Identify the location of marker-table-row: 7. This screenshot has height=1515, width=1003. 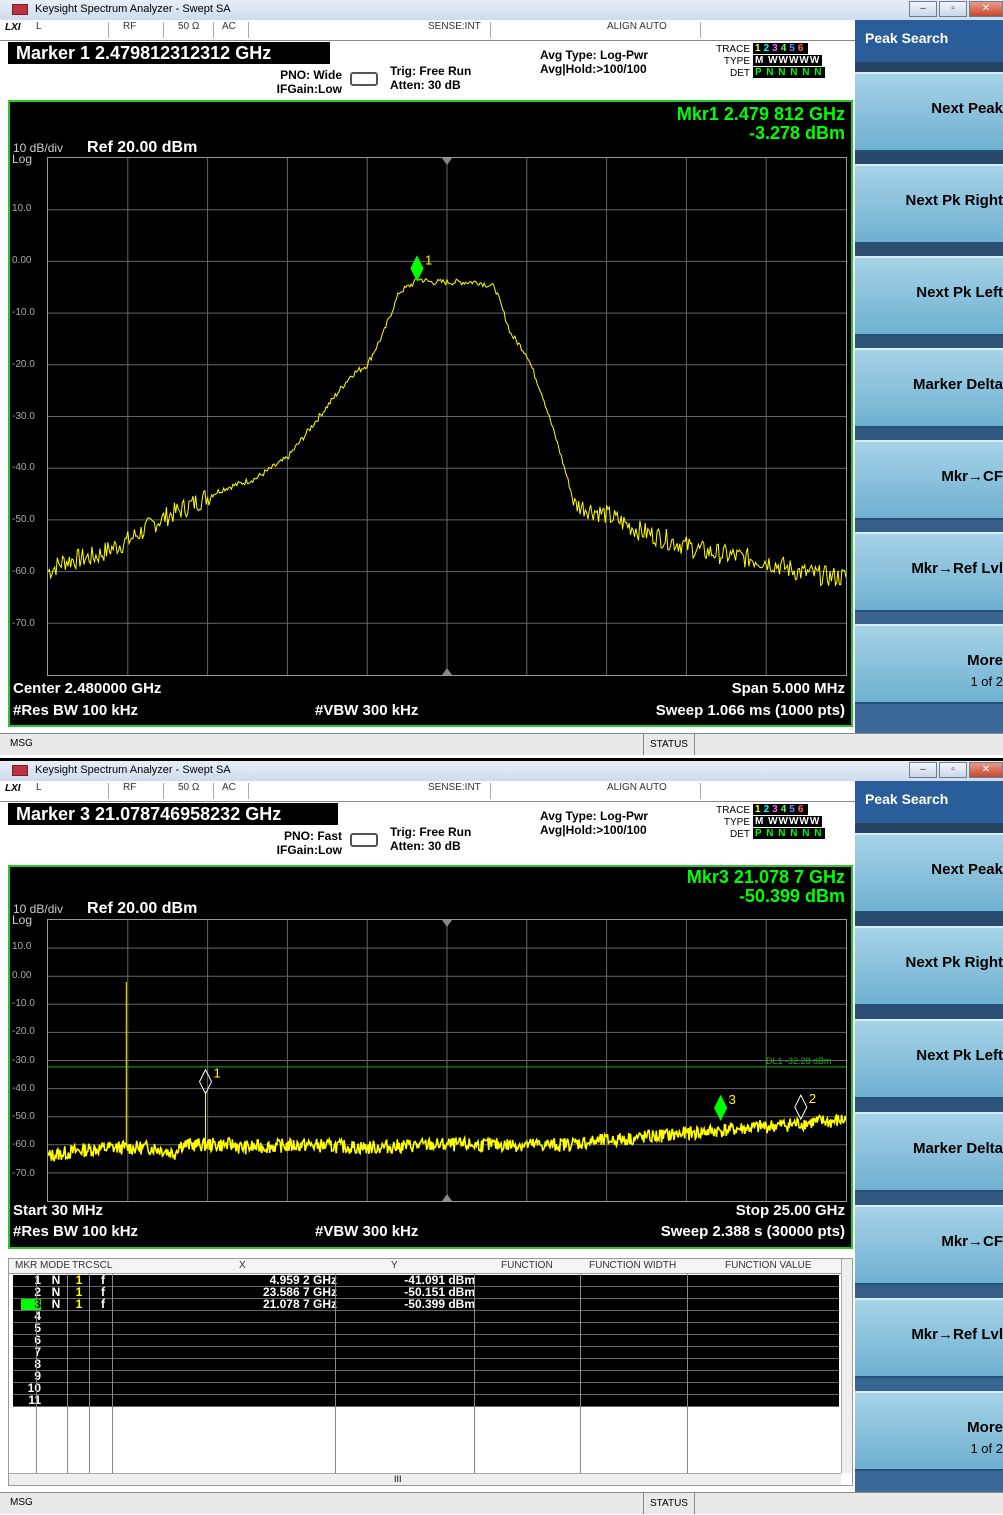
(426, 1352).